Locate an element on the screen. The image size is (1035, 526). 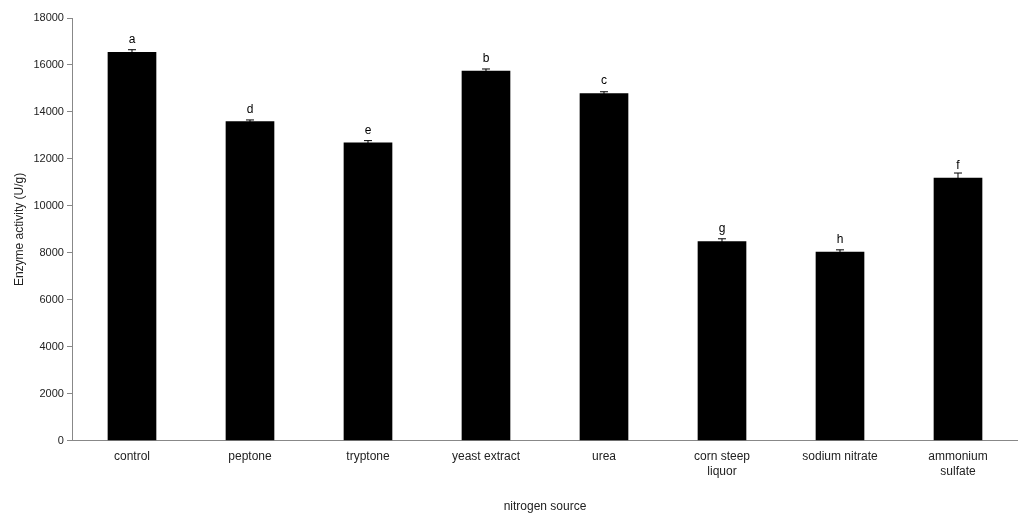
x-tick-label: corn steep liquor is located at coordinates (722, 463).